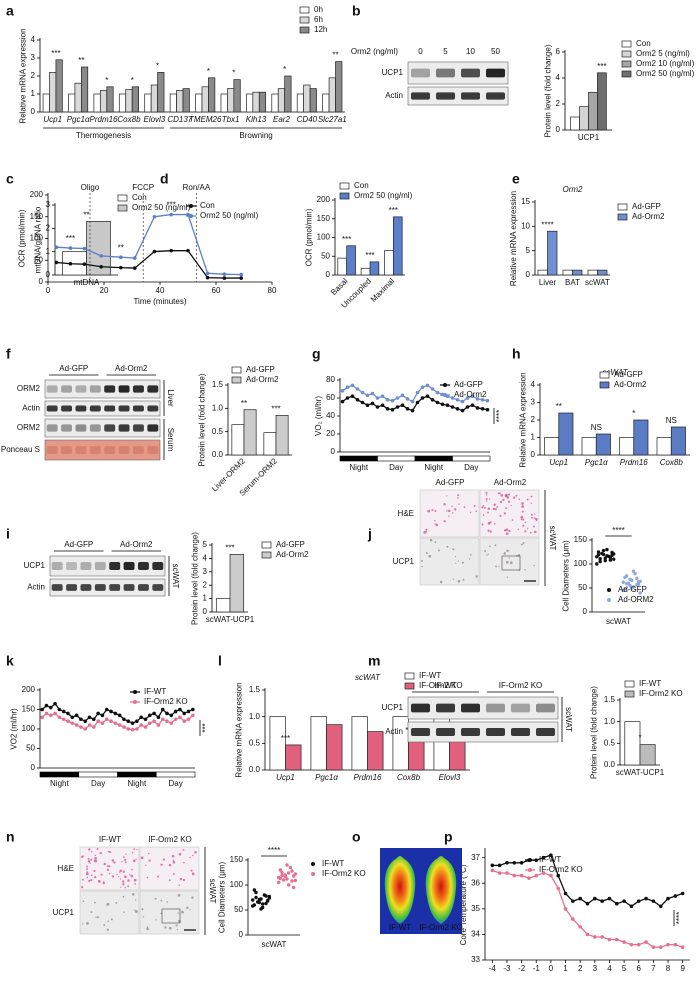  Describe the element at coordinates (475, 934) in the screenshot. I see `y-tick-label: 34` at that location.